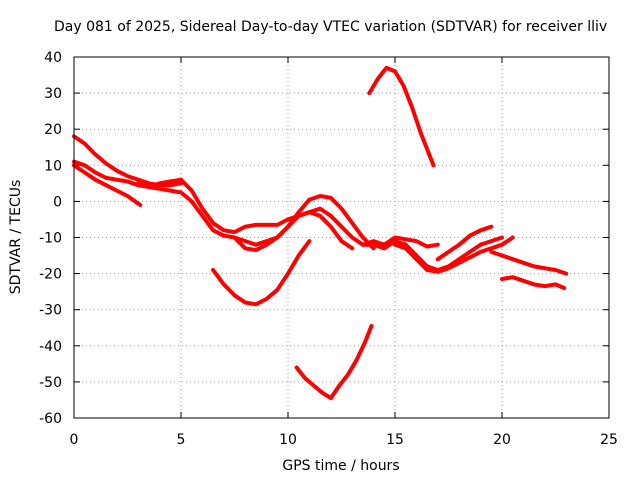 The image size is (640, 480). I want to click on y-tick-label: 0, so click(57, 202).